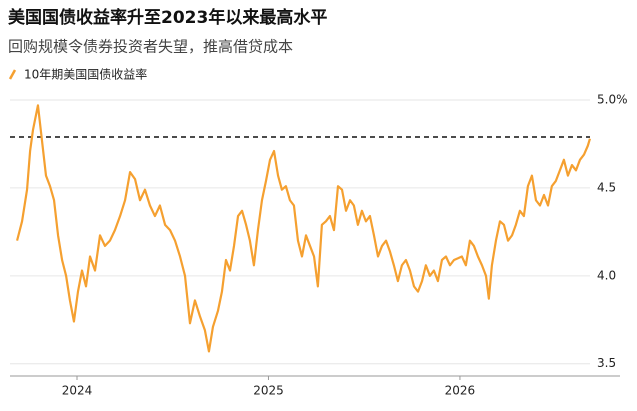 This screenshot has width=637, height=411. What do you see at coordinates (268, 391) in the screenshot?
I see `x-tick-label: 2025` at bounding box center [268, 391].